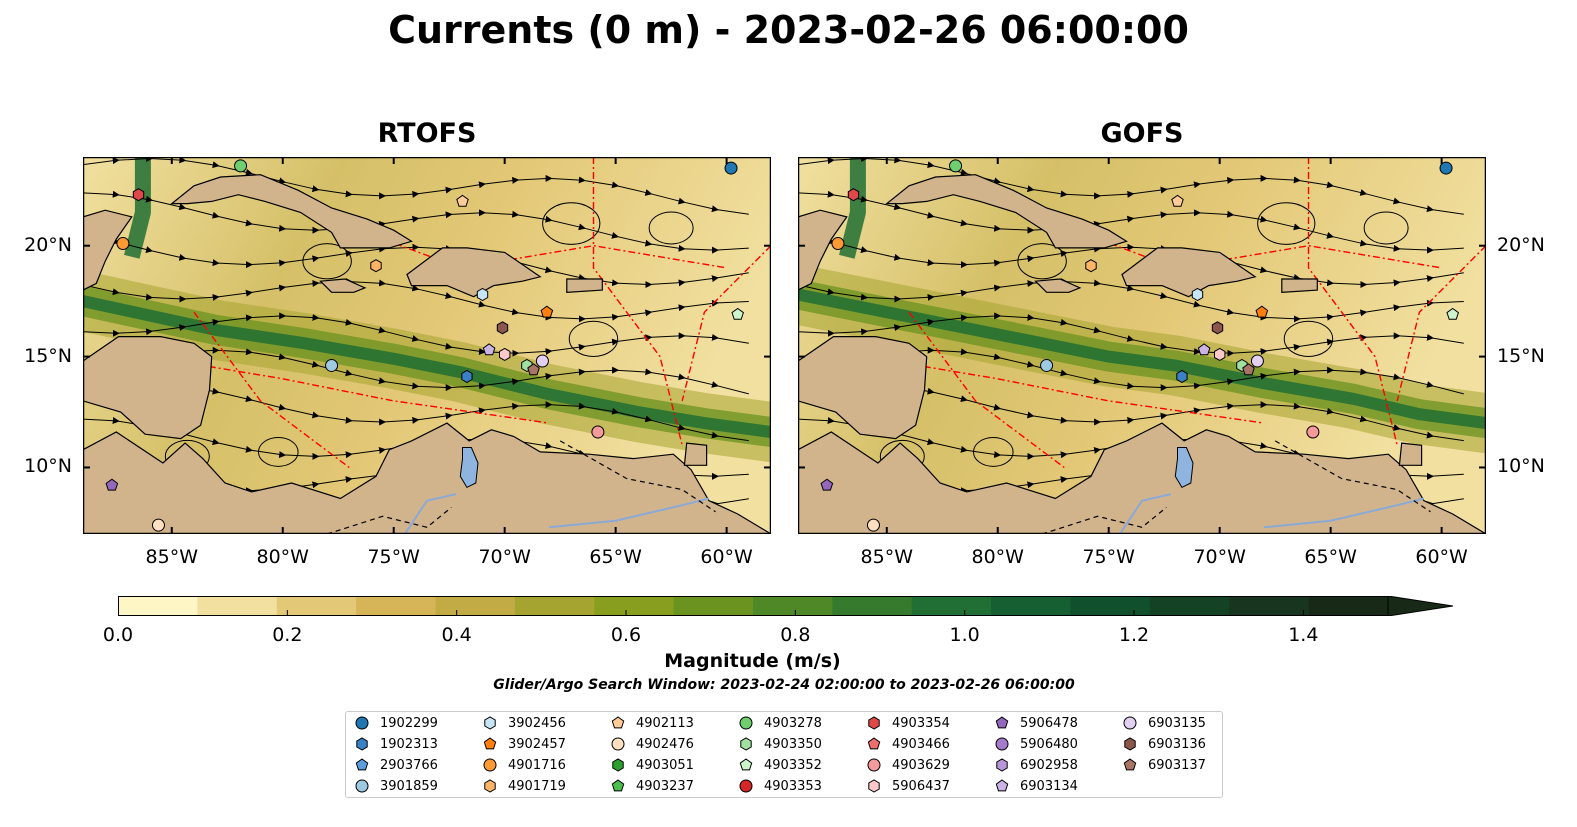  What do you see at coordinates (788, 30) in the screenshot?
I see `figure-title: Currents (0 m) - 2023-02-26 06:00:00` at bounding box center [788, 30].